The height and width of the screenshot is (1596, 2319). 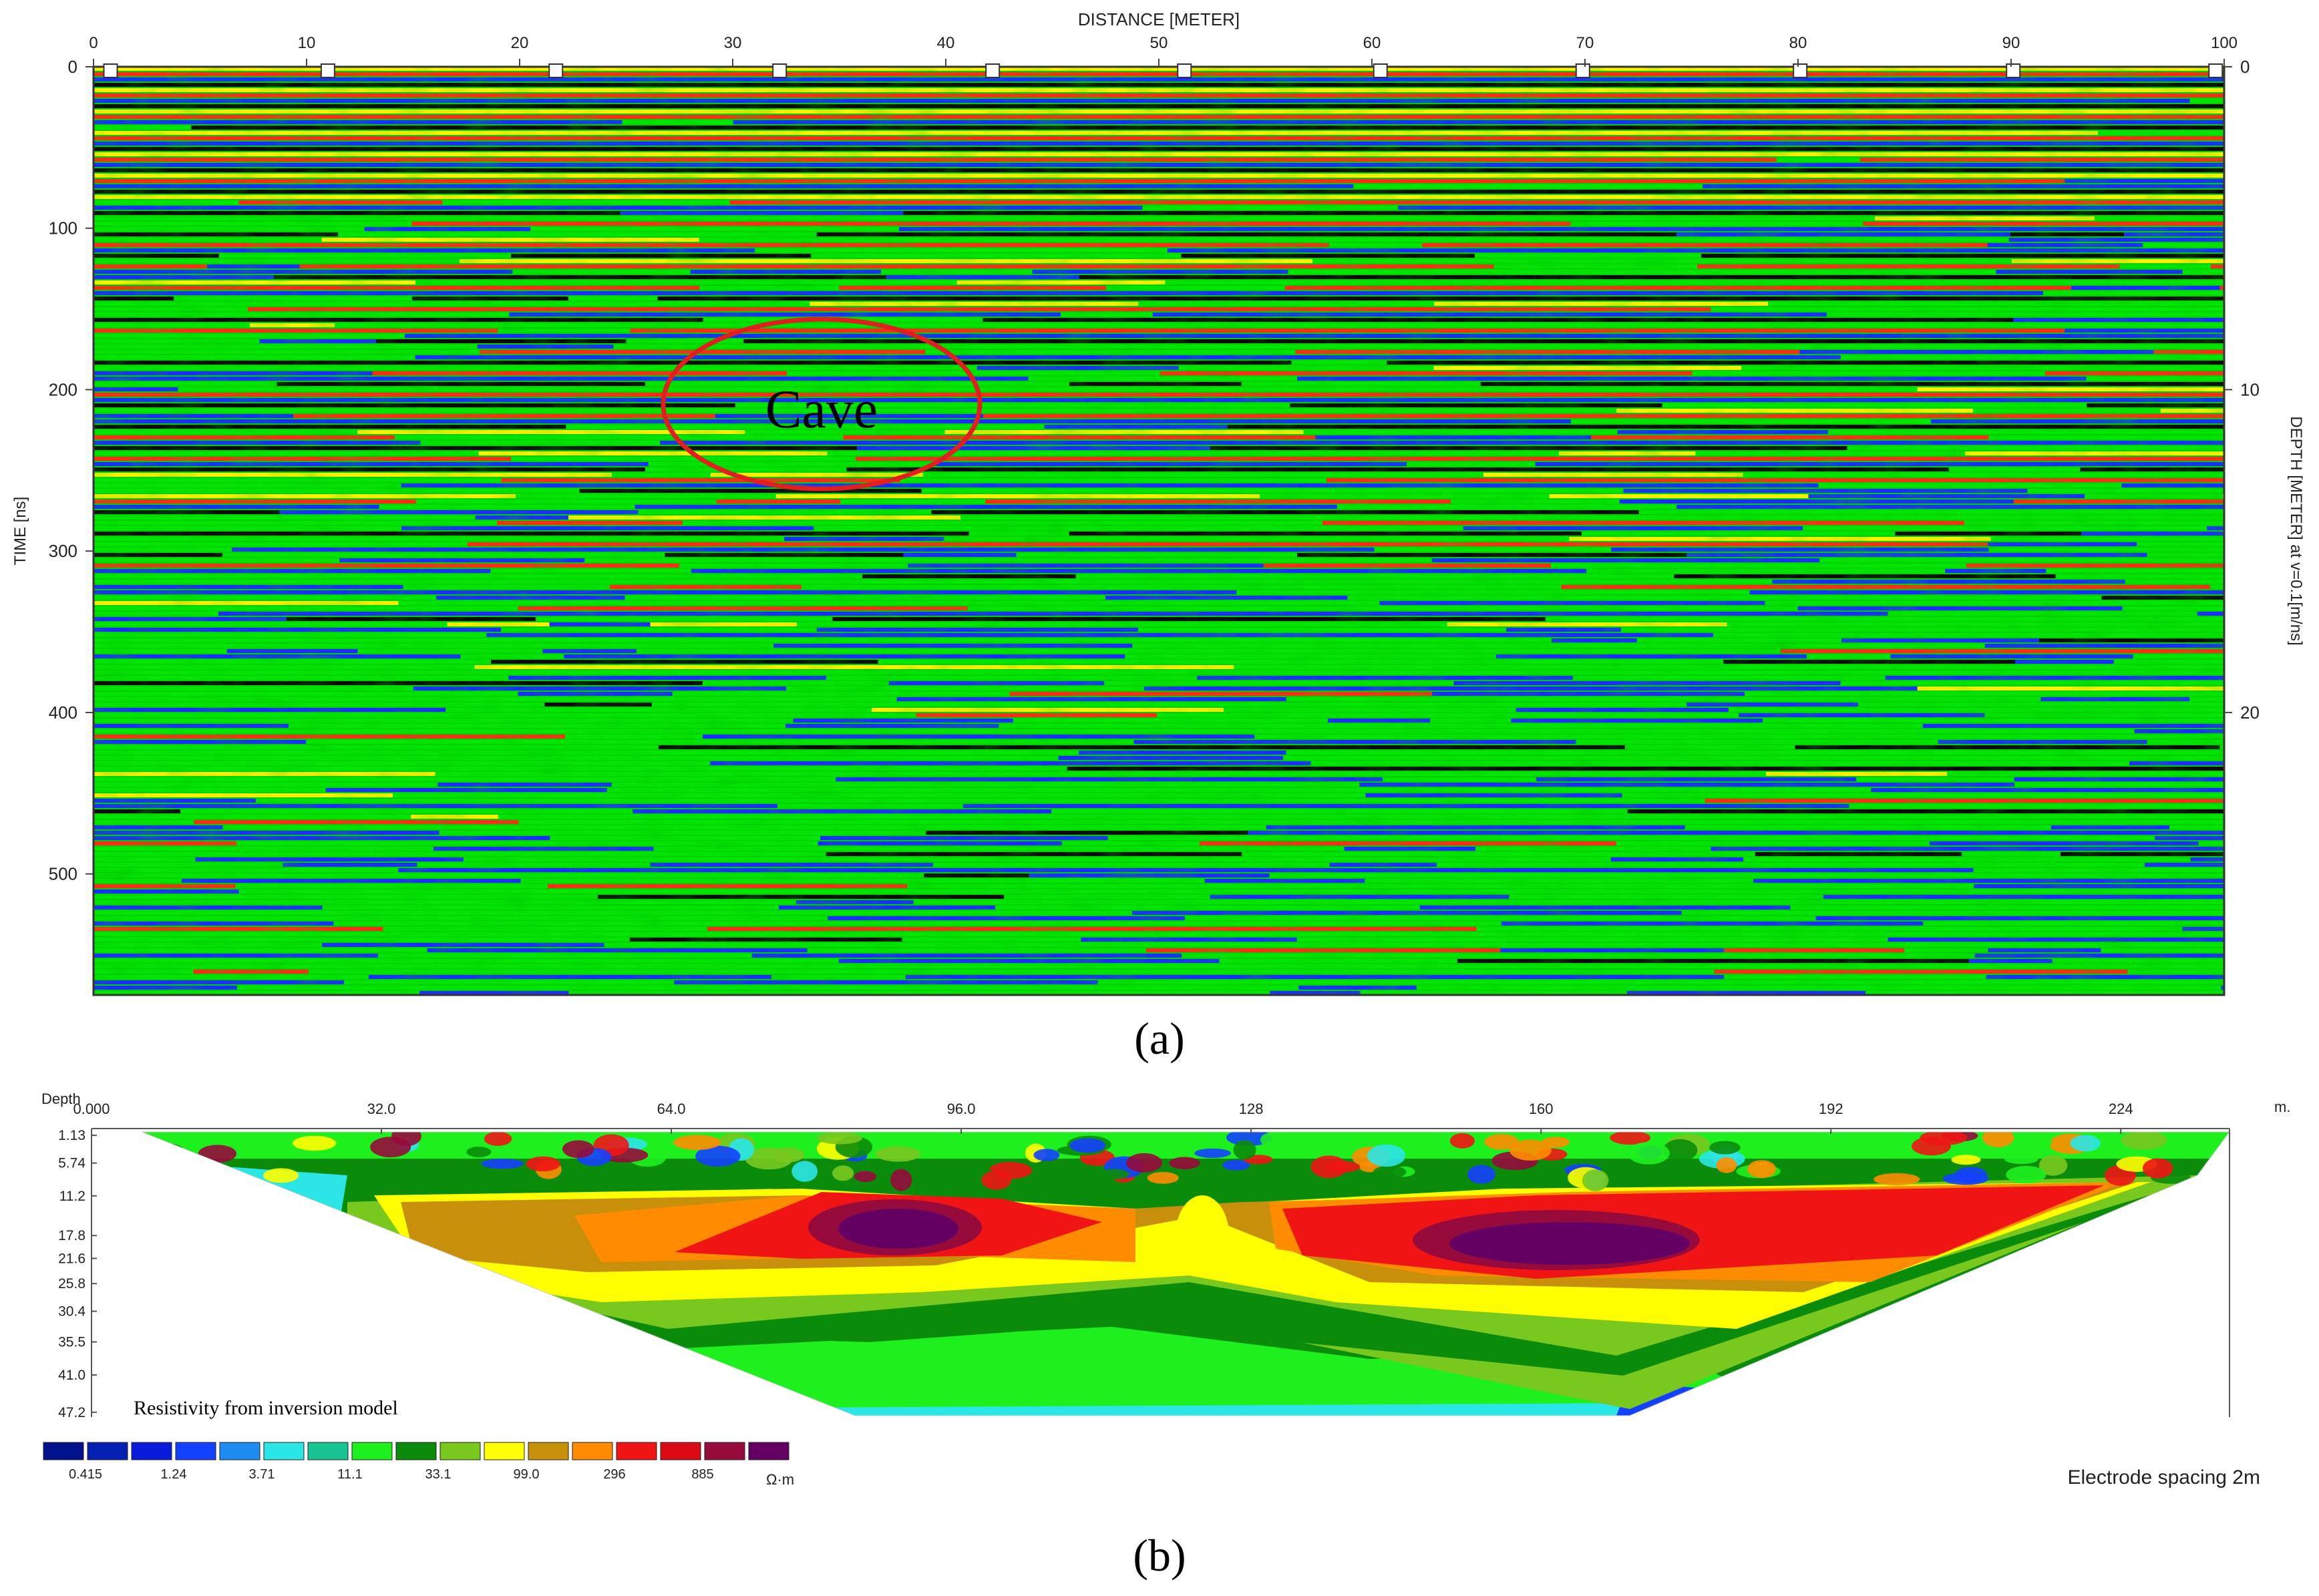 What do you see at coordinates (71, 1343) in the screenshot?
I see `depth-tick-label: 35.5` at bounding box center [71, 1343].